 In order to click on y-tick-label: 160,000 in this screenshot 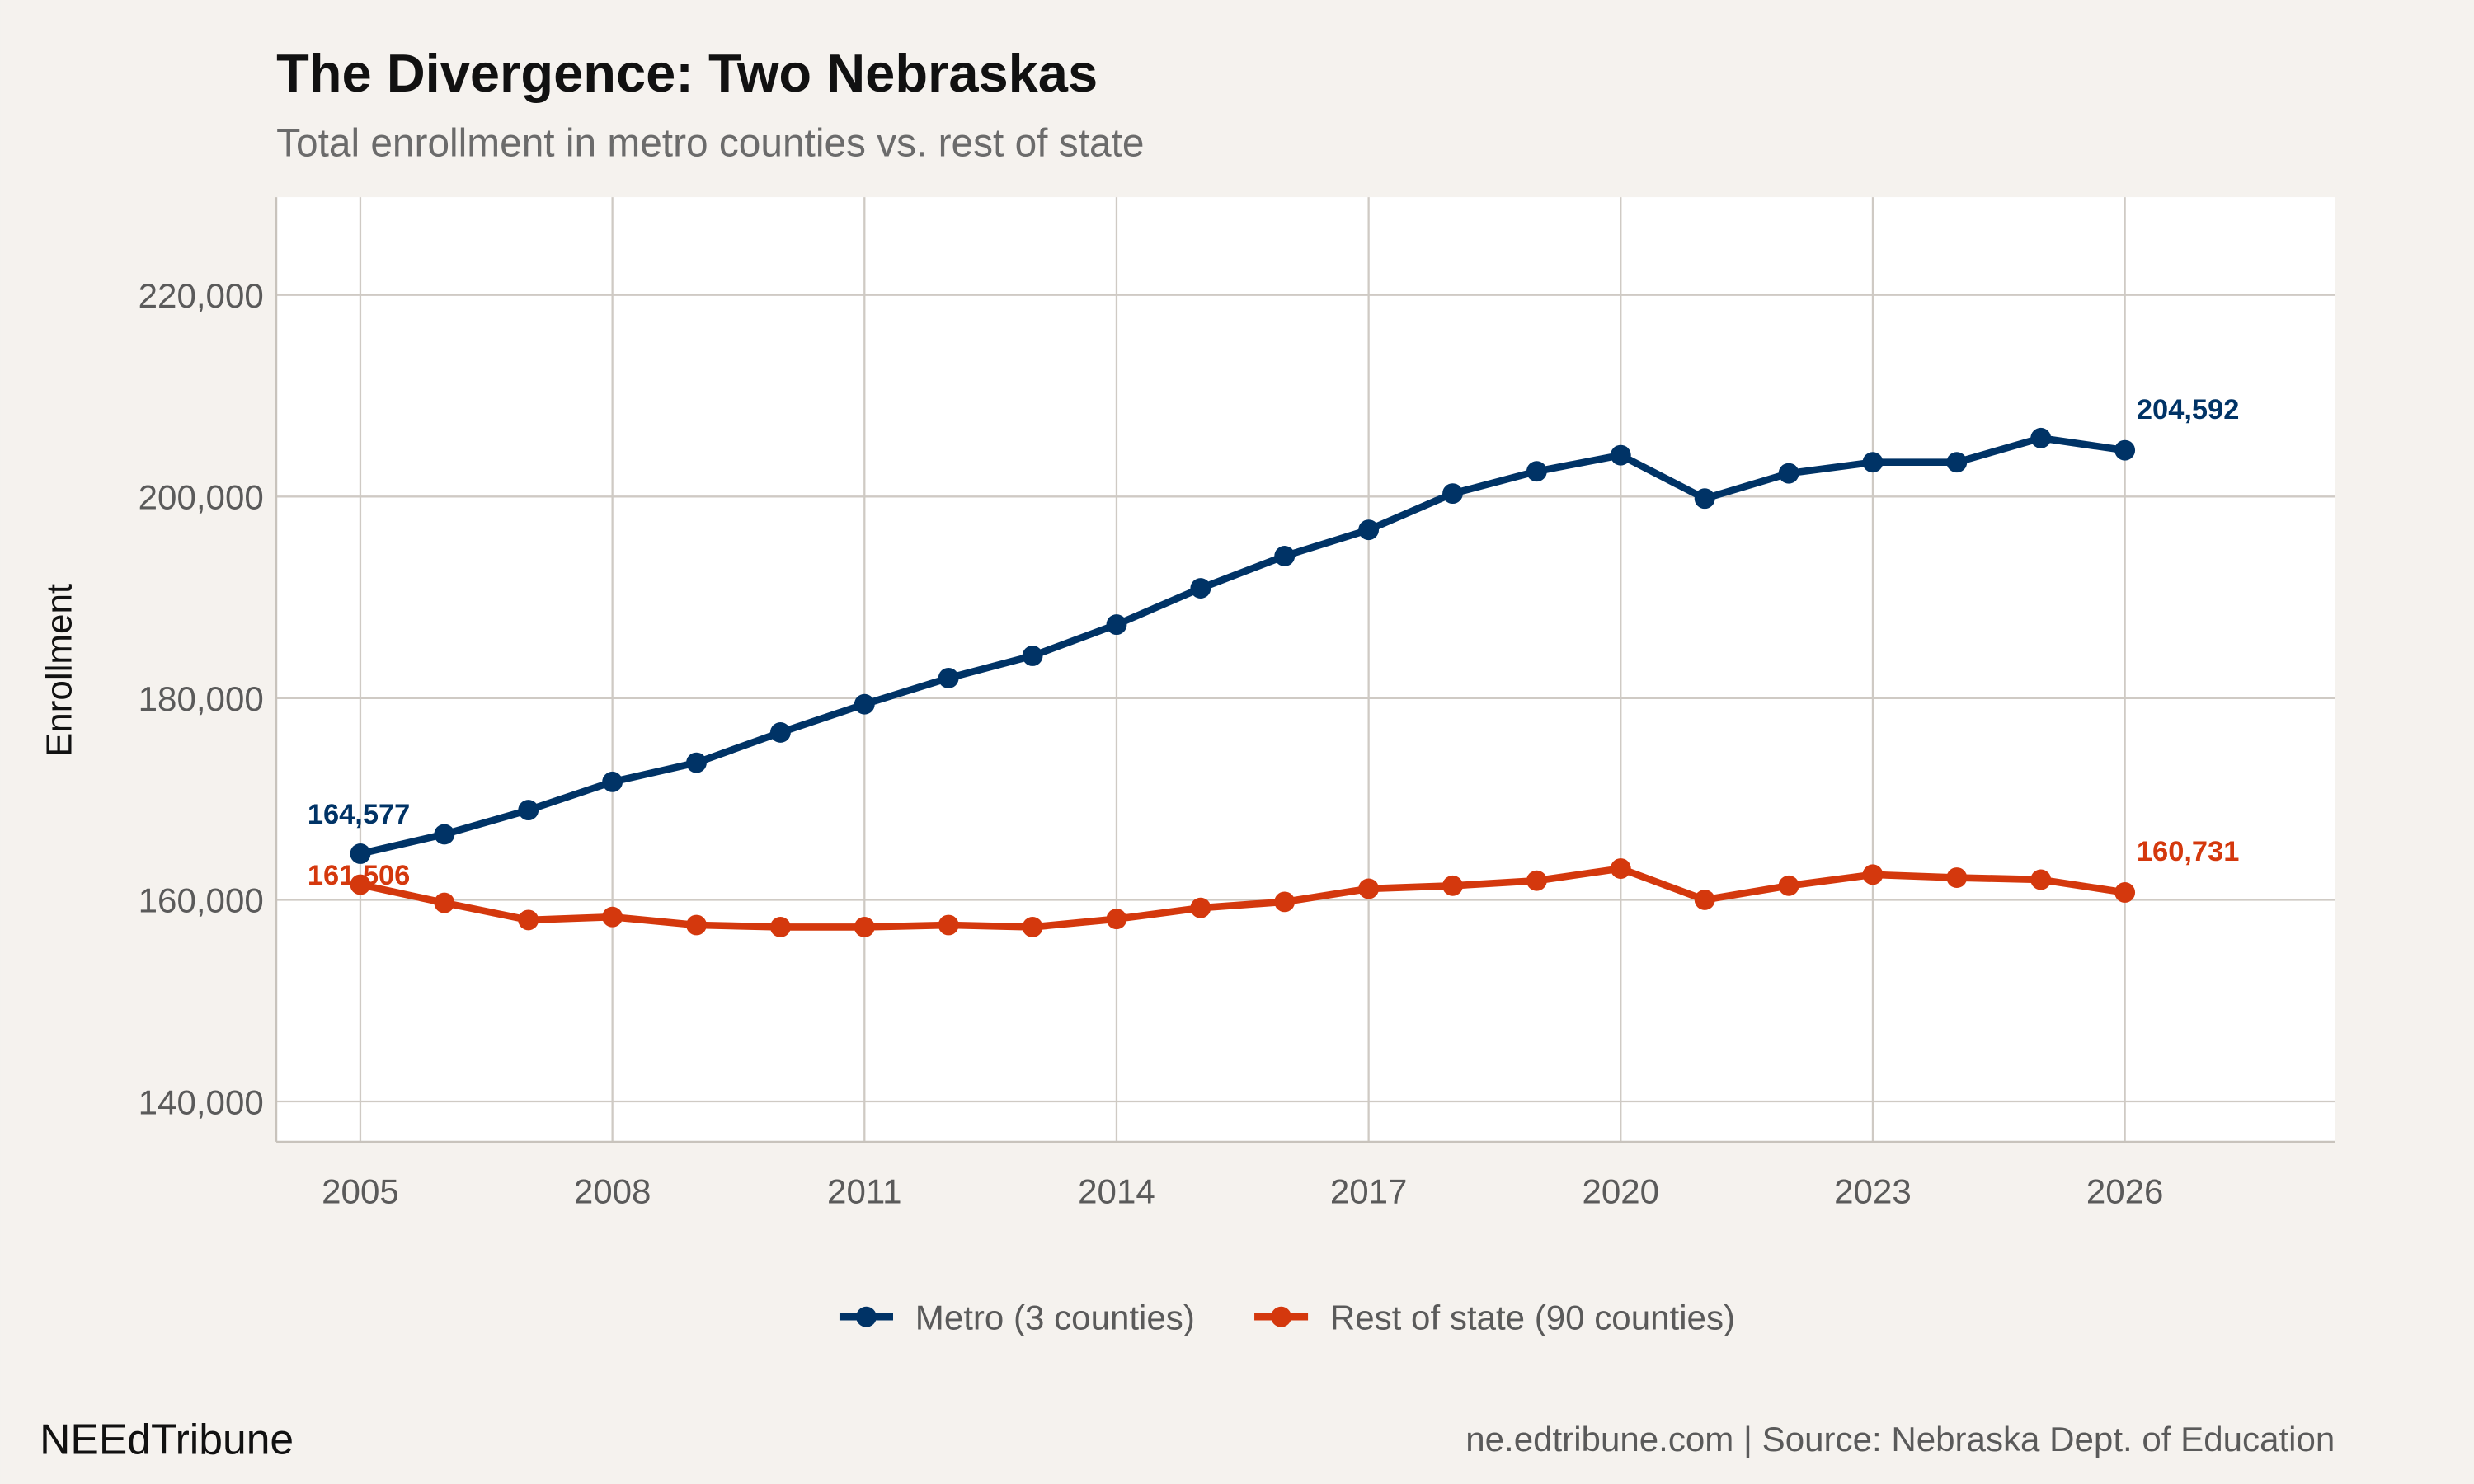, I will do `click(201, 901)`.